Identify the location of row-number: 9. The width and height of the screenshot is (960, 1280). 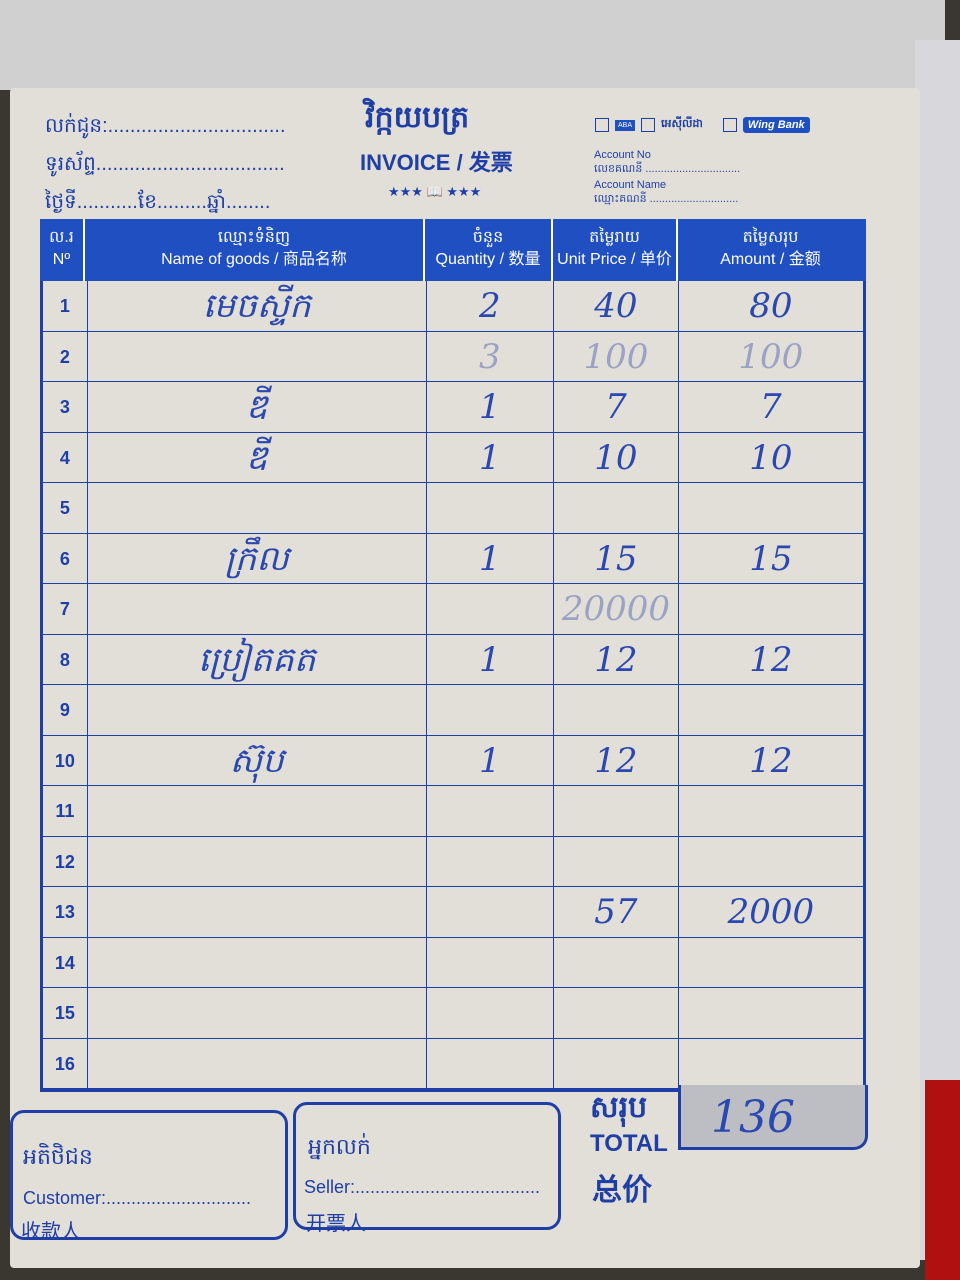
(65, 710).